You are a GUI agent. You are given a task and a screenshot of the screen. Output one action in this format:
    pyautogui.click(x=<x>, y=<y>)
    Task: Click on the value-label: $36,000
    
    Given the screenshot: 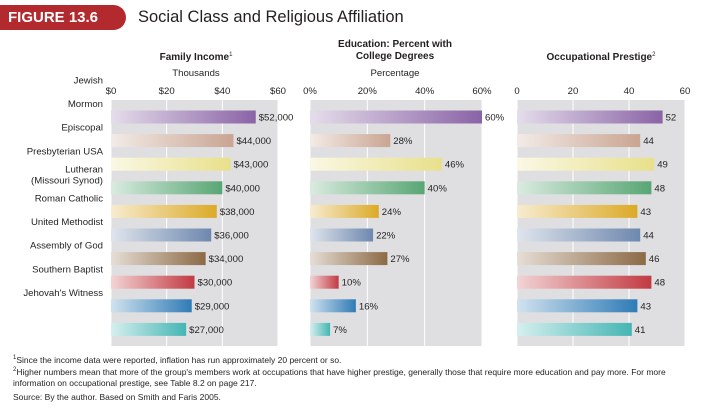 What is the action you would take?
    pyautogui.click(x=231, y=236)
    